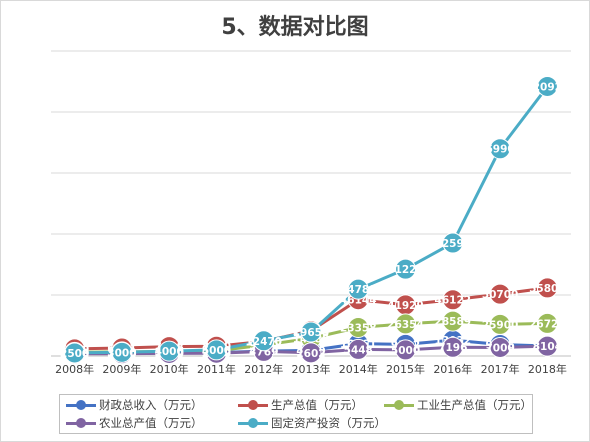 The image size is (590, 442). I want to click on data-label: 3769, so click(263, 352).